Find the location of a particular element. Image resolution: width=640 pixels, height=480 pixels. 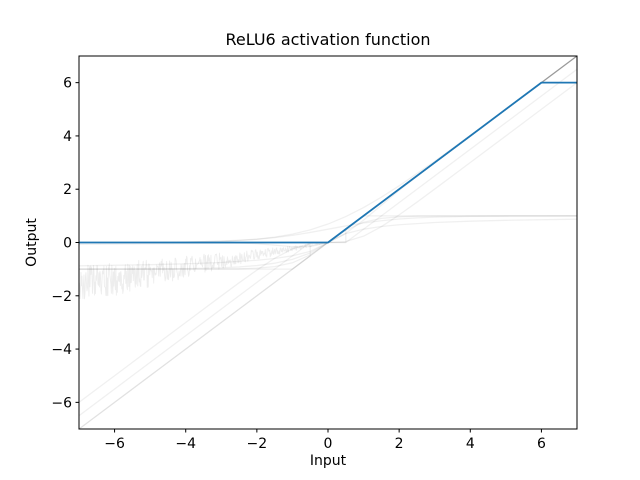

y-axis-label: Output is located at coordinates (32, 242).